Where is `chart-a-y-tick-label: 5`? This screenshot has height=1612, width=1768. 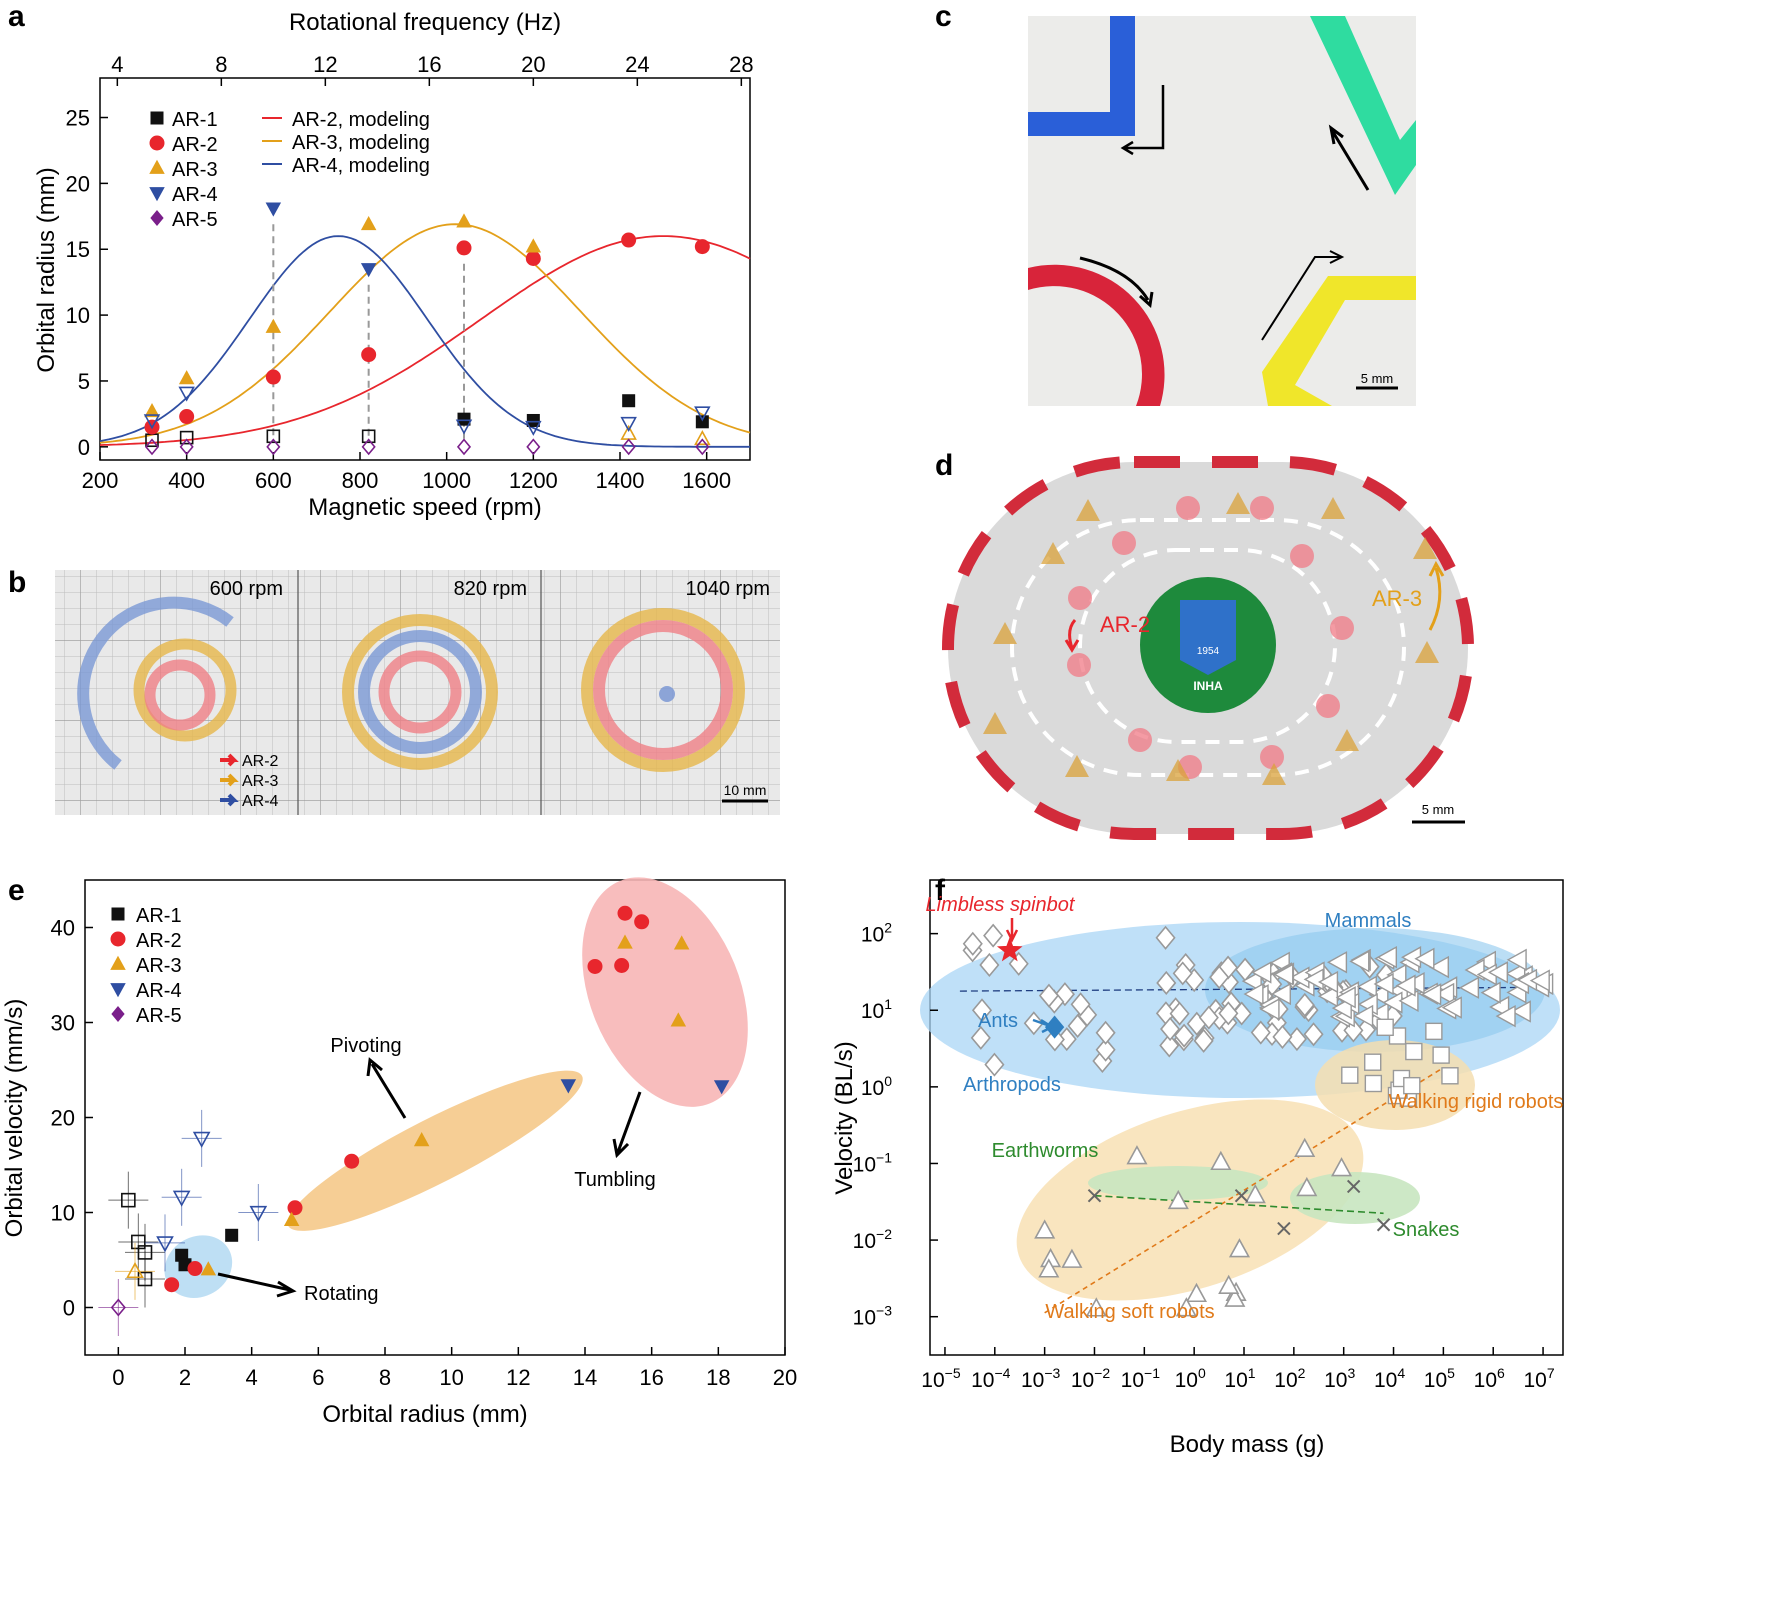 chart-a-y-tick-label: 5 is located at coordinates (84, 381).